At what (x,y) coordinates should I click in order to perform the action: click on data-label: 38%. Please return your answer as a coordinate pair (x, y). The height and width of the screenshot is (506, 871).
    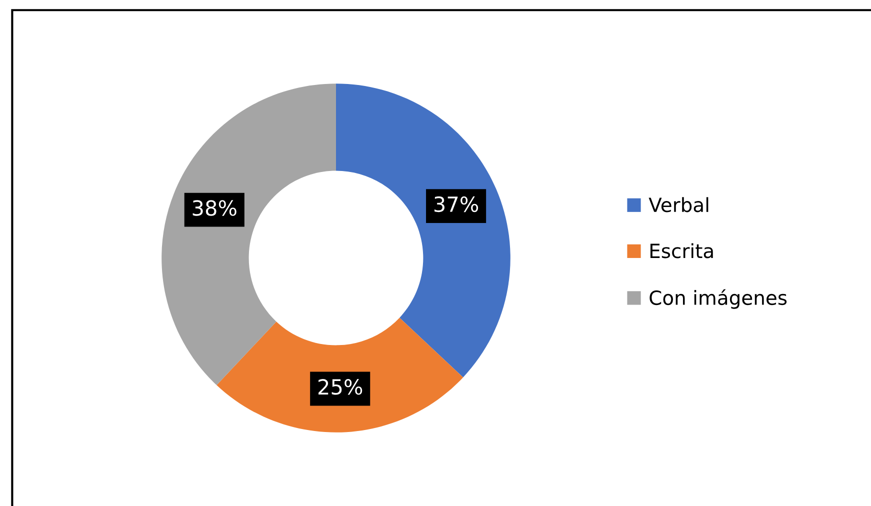
    Looking at the image, I should click on (214, 208).